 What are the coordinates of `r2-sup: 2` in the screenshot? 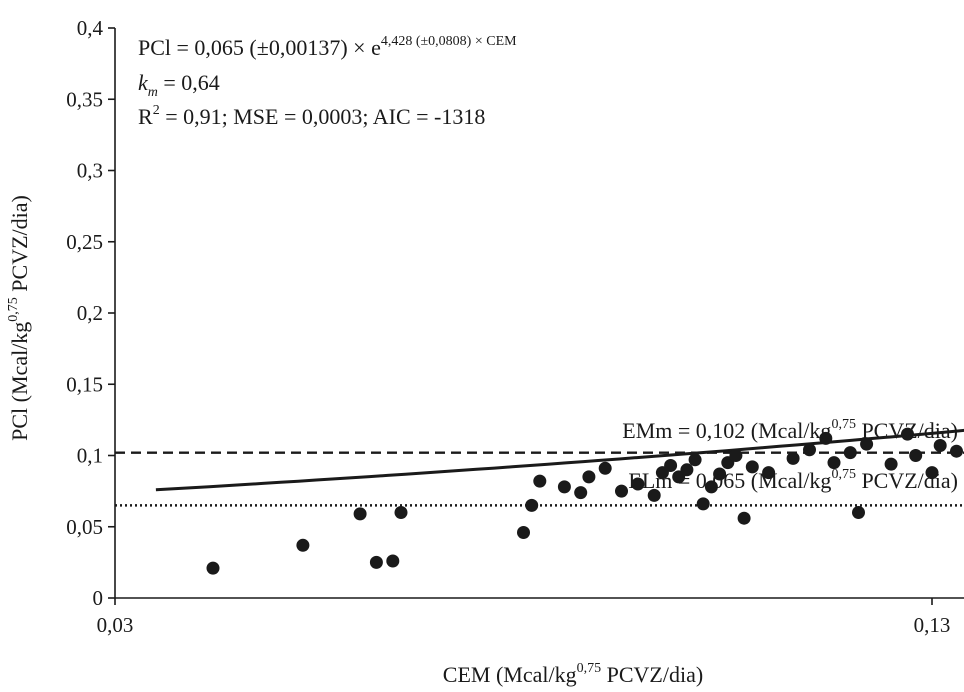 It's located at (156, 110).